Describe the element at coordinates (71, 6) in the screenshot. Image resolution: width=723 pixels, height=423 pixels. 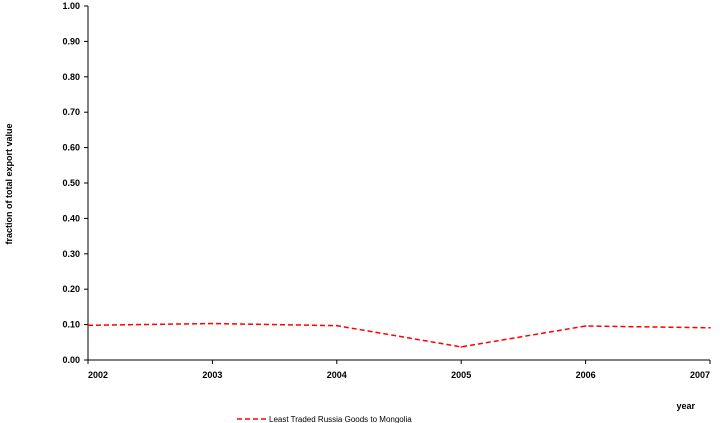
I see `y-tick-label: 1.00` at that location.